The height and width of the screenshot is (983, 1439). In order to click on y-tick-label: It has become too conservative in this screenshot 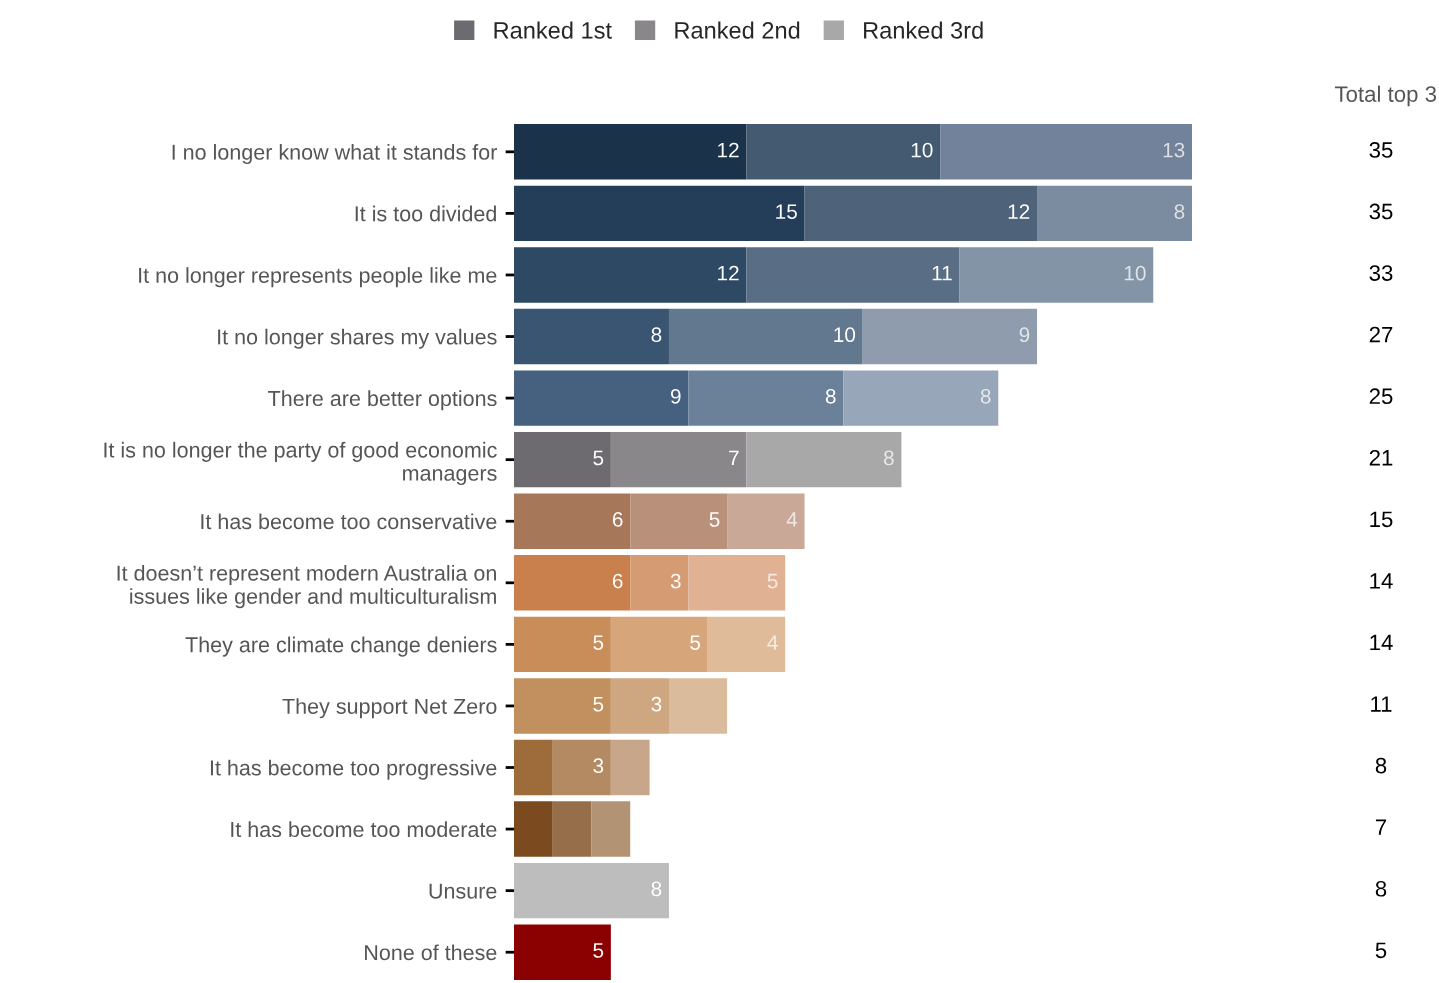, I will do `click(349, 521)`.